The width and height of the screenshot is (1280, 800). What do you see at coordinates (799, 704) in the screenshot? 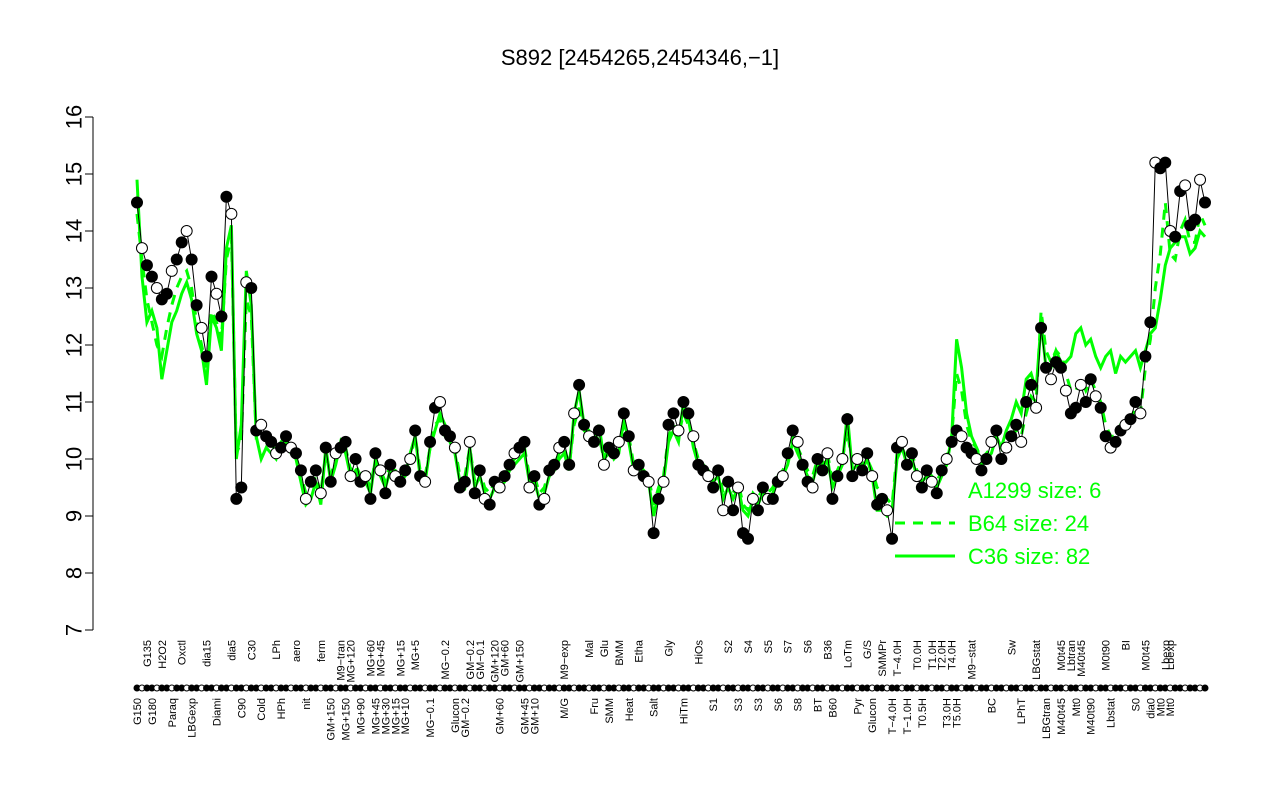
I see `x-tick-label-bottom: S8` at bounding box center [799, 704].